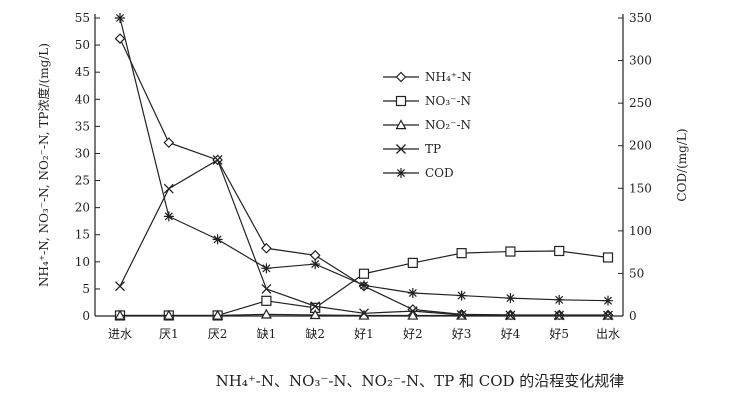 This screenshot has width=734, height=400. I want to click on legend-entry: NO₂⁻-N, so click(427, 125).